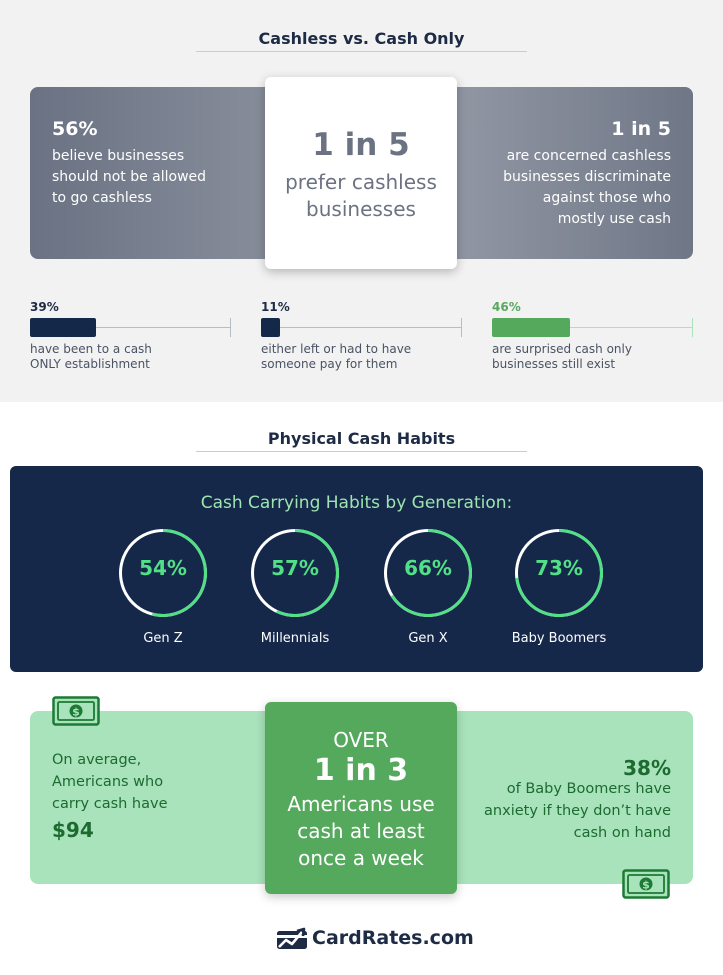 This screenshot has width=723, height=975. Describe the element at coordinates (44, 307) in the screenshot. I see `stat-percent: 39%` at that location.